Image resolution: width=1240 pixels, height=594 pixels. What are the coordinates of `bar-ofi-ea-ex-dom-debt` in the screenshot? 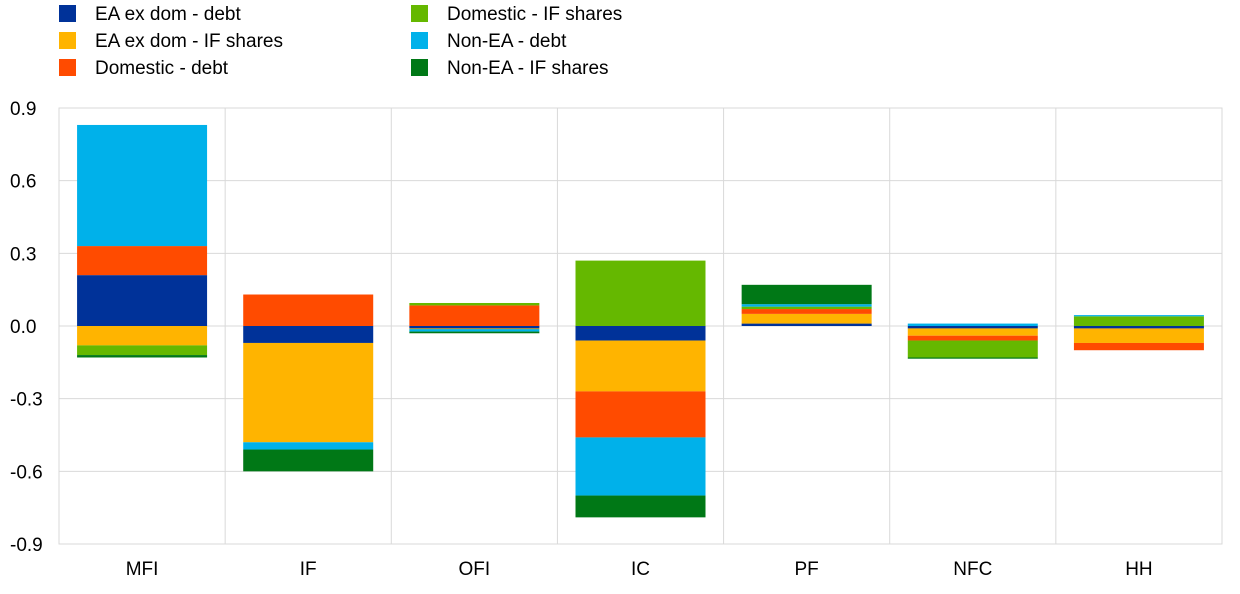 It's located at (474, 327).